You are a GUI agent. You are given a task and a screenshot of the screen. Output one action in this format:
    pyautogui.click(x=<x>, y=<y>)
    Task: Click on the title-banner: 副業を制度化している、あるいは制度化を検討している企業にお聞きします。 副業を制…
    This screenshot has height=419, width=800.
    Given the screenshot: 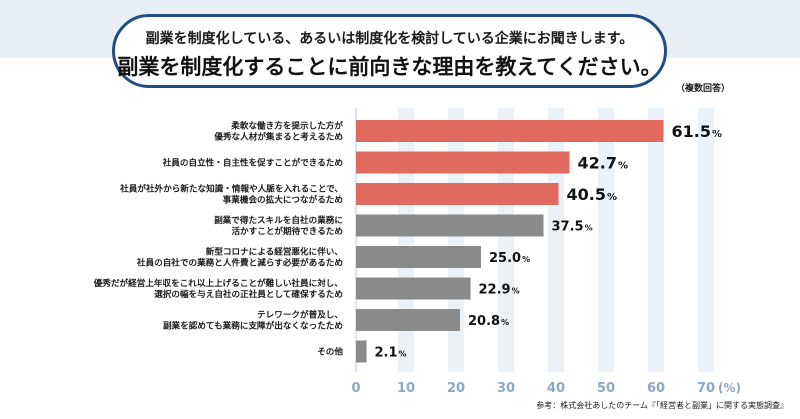 What is the action you would take?
    pyautogui.click(x=389, y=51)
    